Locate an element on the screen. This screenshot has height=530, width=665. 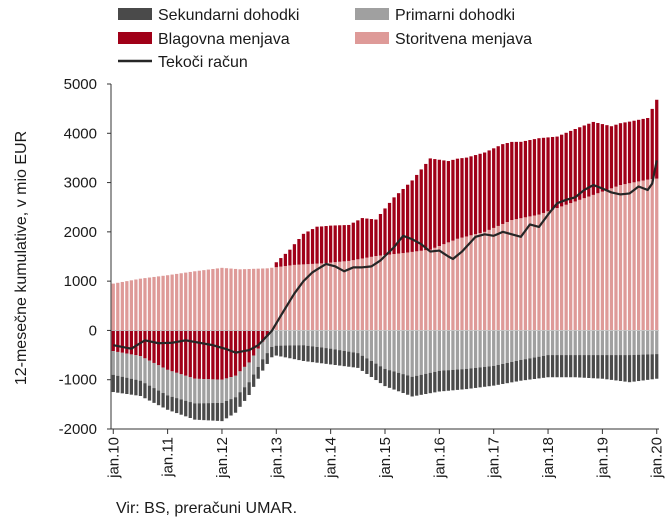
legend-label-primarni: Primarni dohodki is located at coordinates (455, 15).